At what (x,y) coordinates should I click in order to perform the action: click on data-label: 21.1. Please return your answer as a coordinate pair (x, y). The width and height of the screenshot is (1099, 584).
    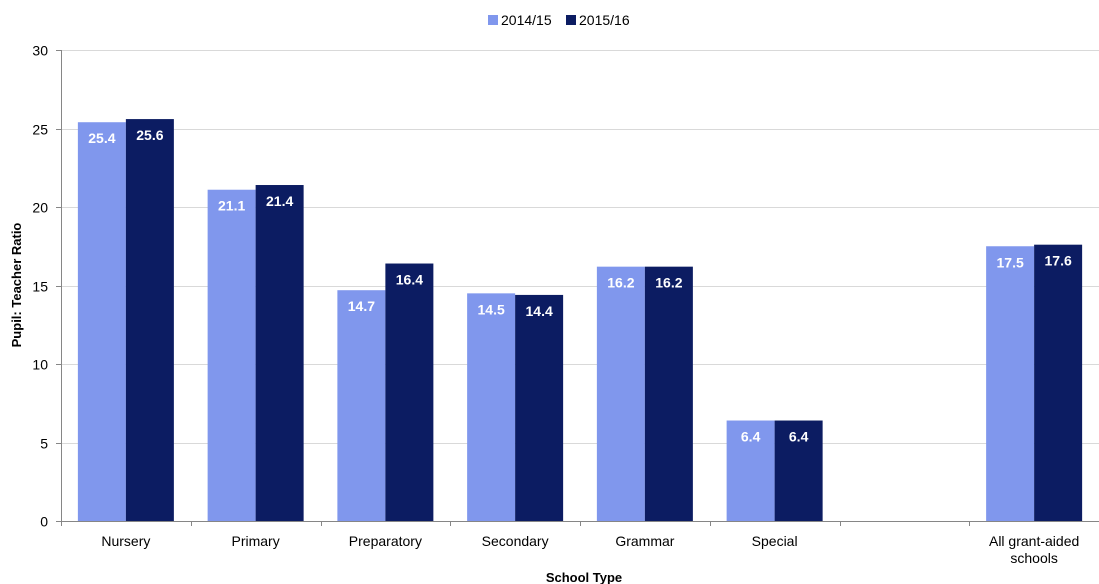
    Looking at the image, I should click on (231, 206).